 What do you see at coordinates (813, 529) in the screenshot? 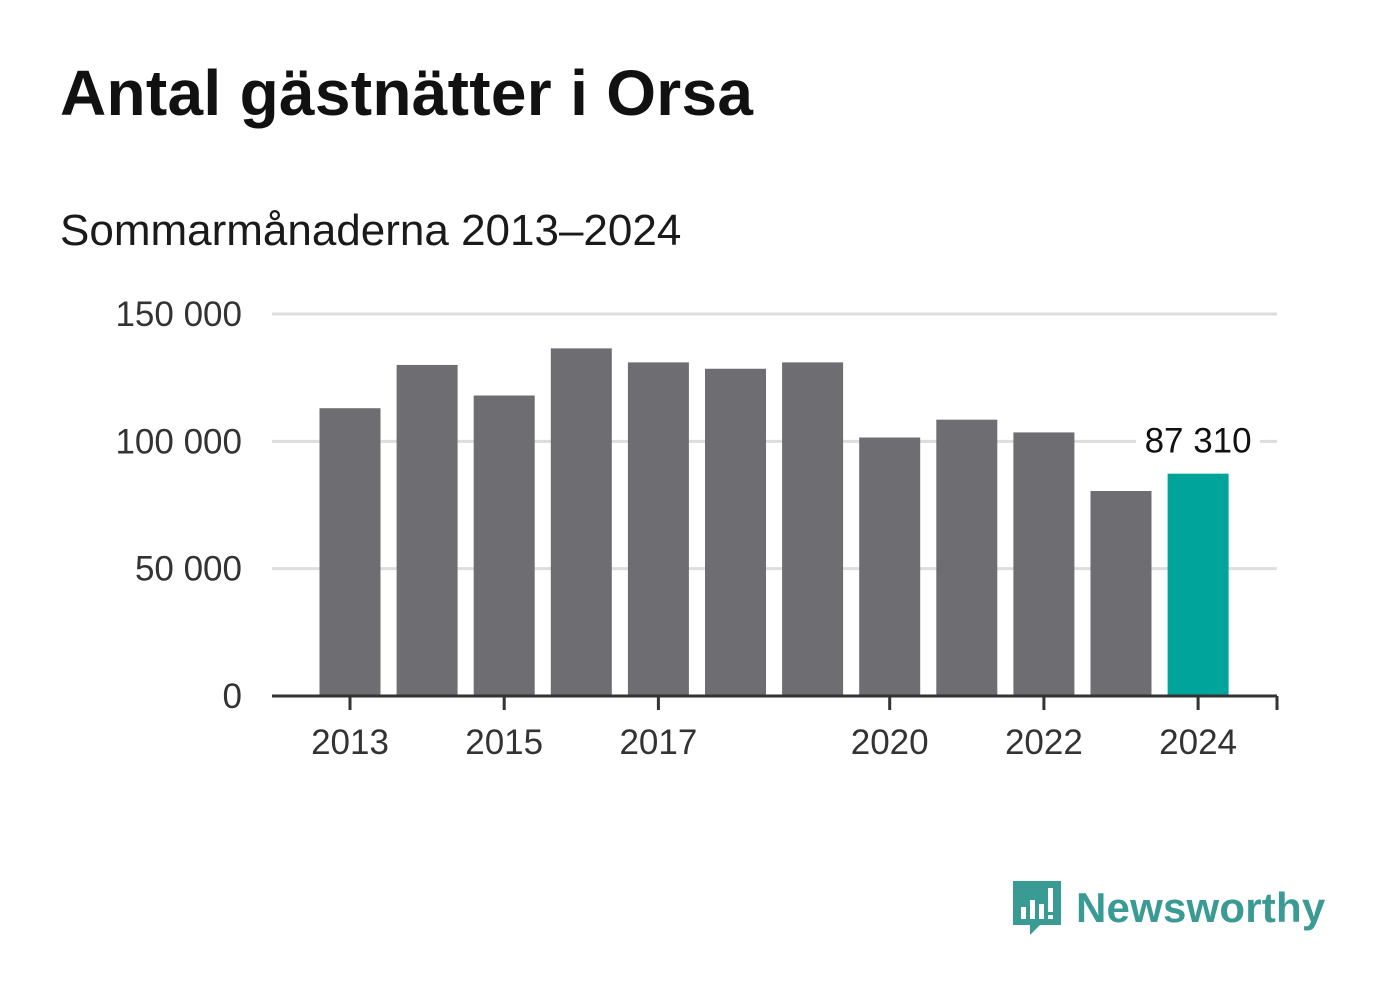
I see `bar-2019` at bounding box center [813, 529].